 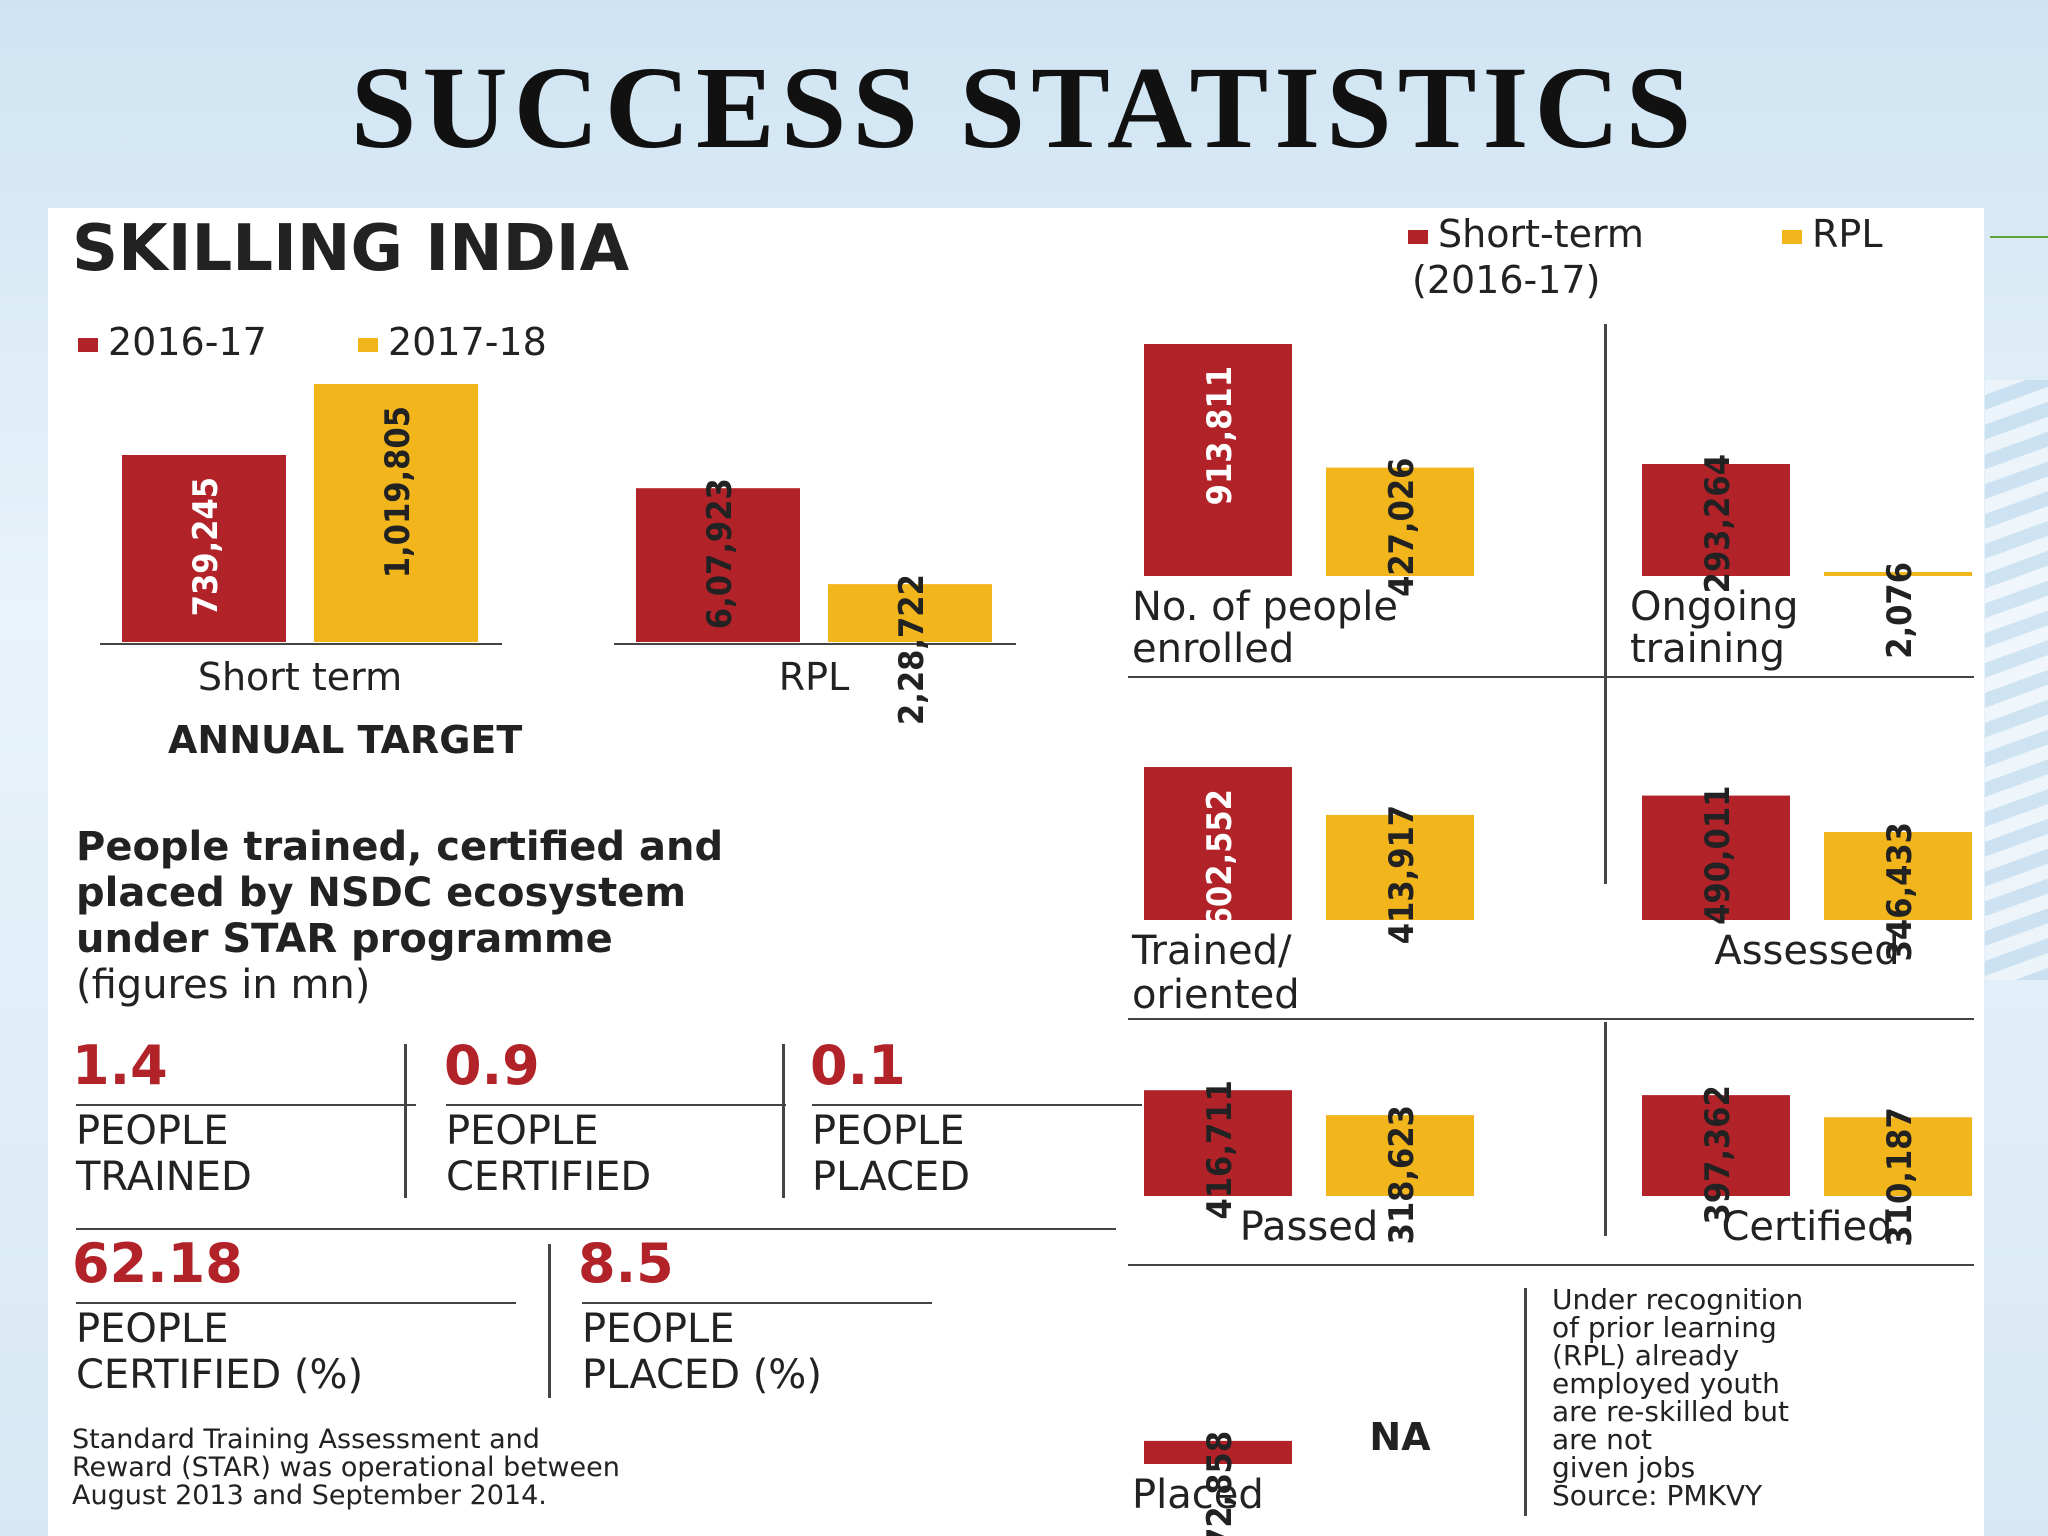 What do you see at coordinates (1792, 237) in the screenshot?
I see `legend-swatch-rpl` at bounding box center [1792, 237].